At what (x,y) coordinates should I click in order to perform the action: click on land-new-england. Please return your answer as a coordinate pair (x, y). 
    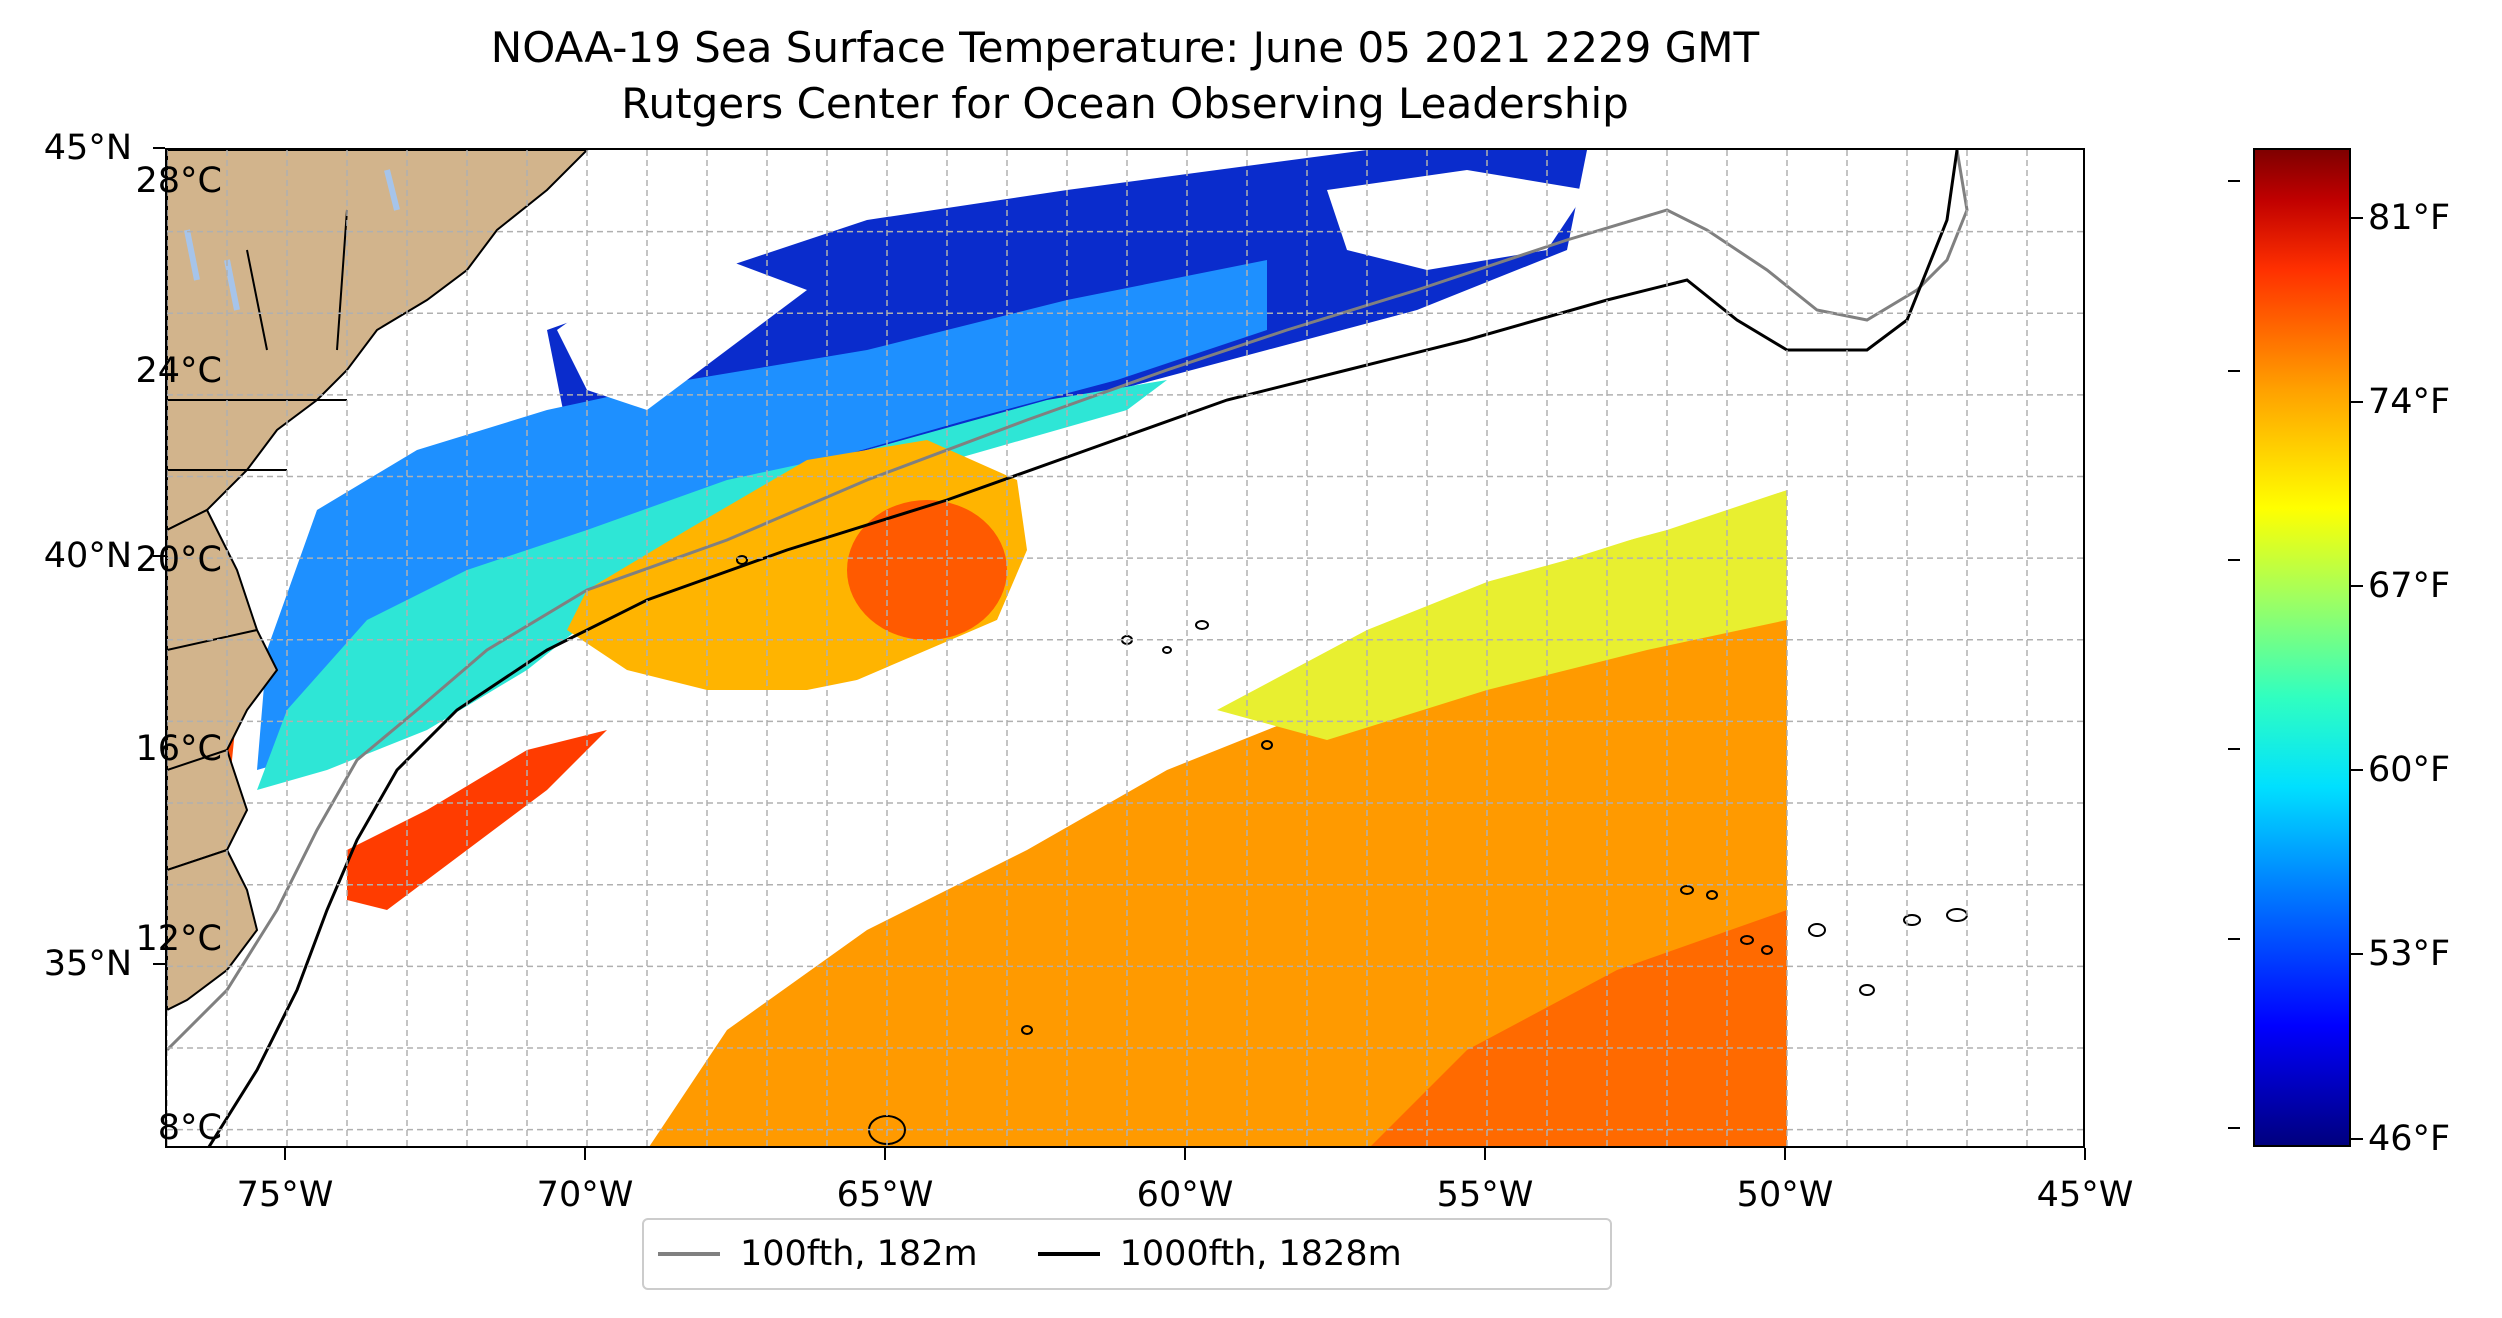
    Looking at the image, I should click on (378, 341).